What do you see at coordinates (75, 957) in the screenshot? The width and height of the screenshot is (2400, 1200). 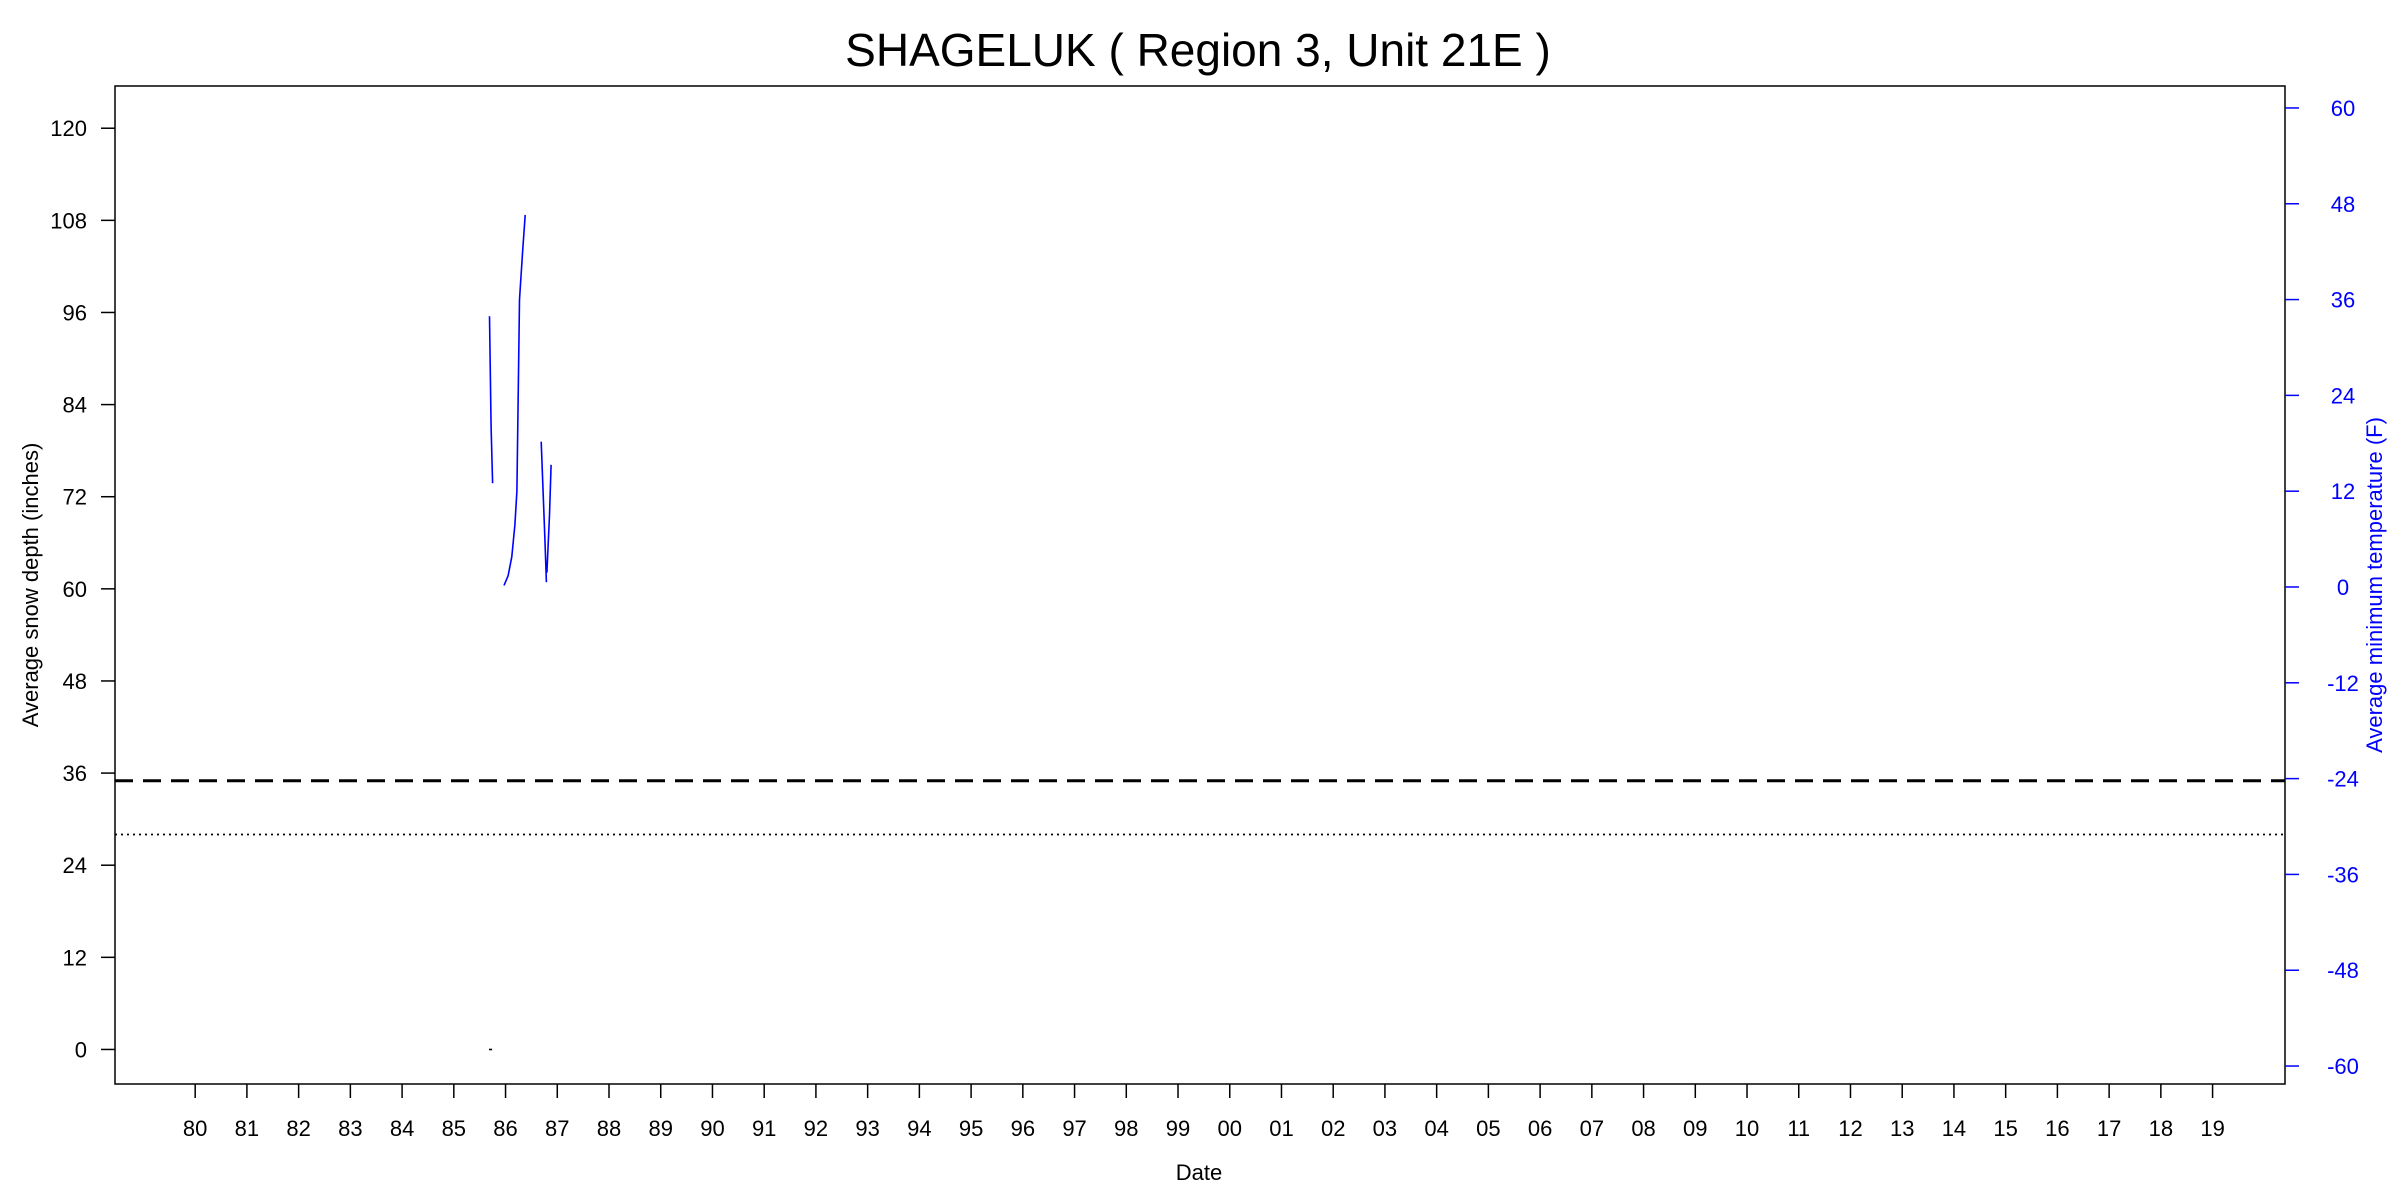 I see `y-left-tick-label: 12` at bounding box center [75, 957].